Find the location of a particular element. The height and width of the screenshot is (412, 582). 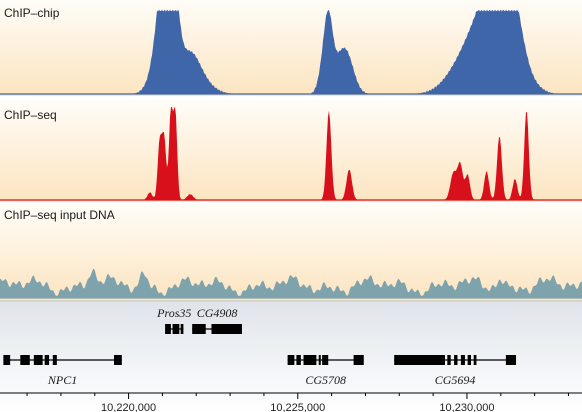

gene-label: CG5694 is located at coordinates (455, 380).